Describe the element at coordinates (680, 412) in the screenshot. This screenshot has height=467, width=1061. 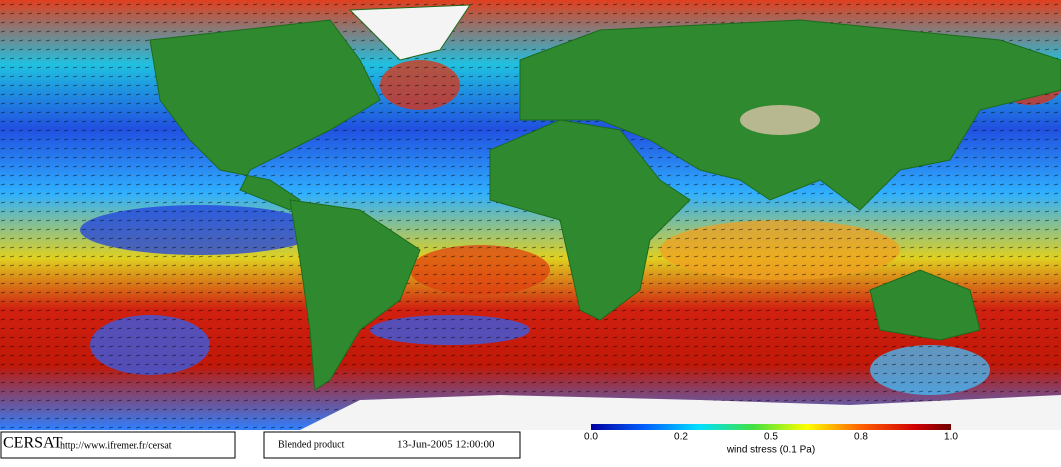
I see `antarctica` at that location.